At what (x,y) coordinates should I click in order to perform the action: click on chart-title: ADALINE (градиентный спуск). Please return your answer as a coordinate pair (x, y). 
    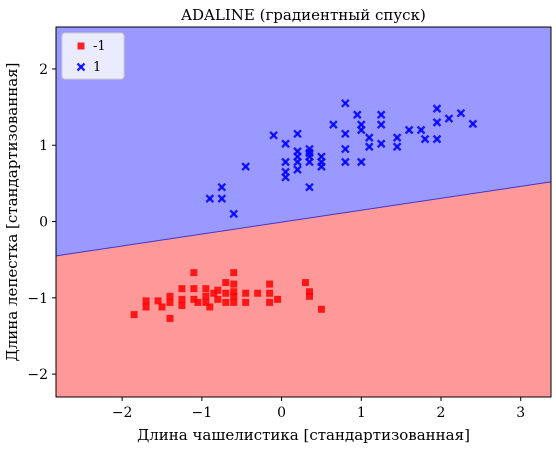
    Looking at the image, I should click on (303, 15).